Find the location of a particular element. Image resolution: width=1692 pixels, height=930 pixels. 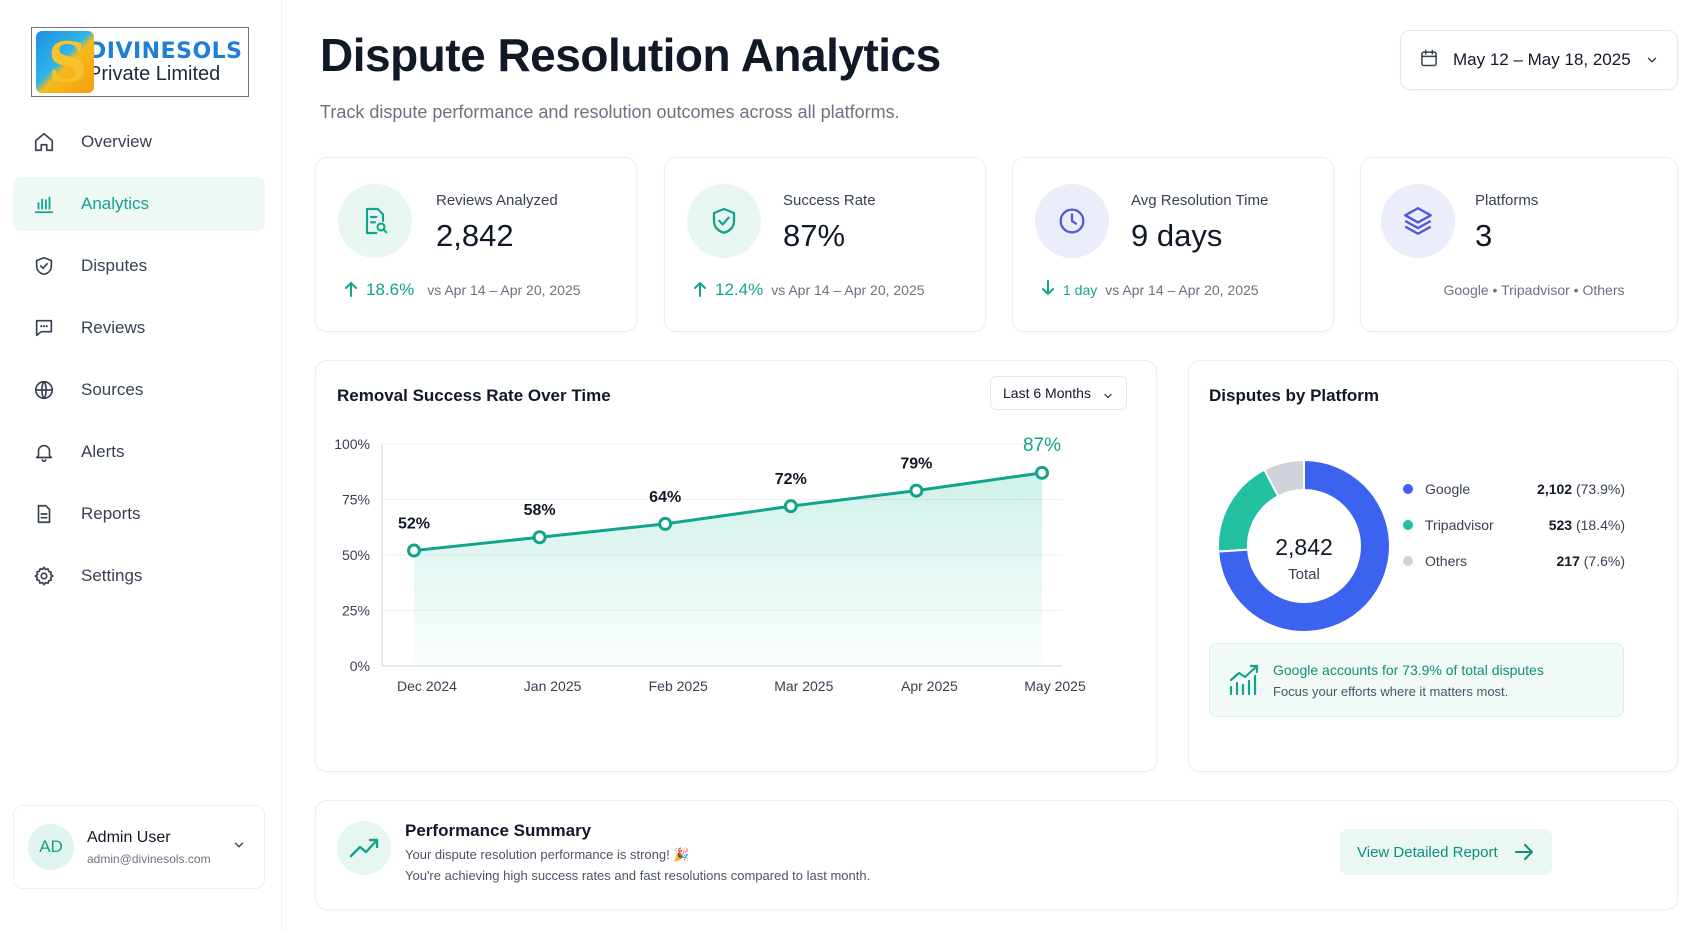

stat-value: 3 is located at coordinates (1484, 235).